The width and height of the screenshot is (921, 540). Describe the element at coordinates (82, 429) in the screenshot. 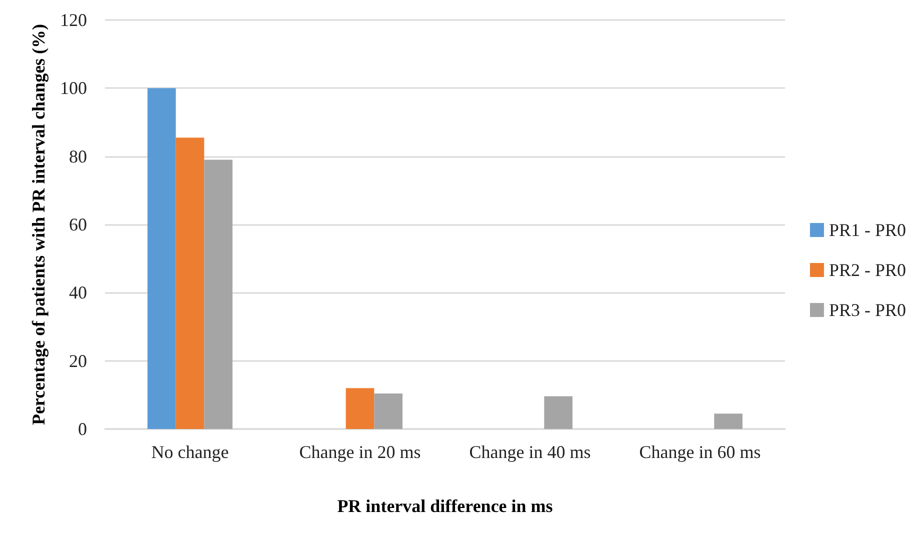

I see `y-tick-label: 0` at that location.